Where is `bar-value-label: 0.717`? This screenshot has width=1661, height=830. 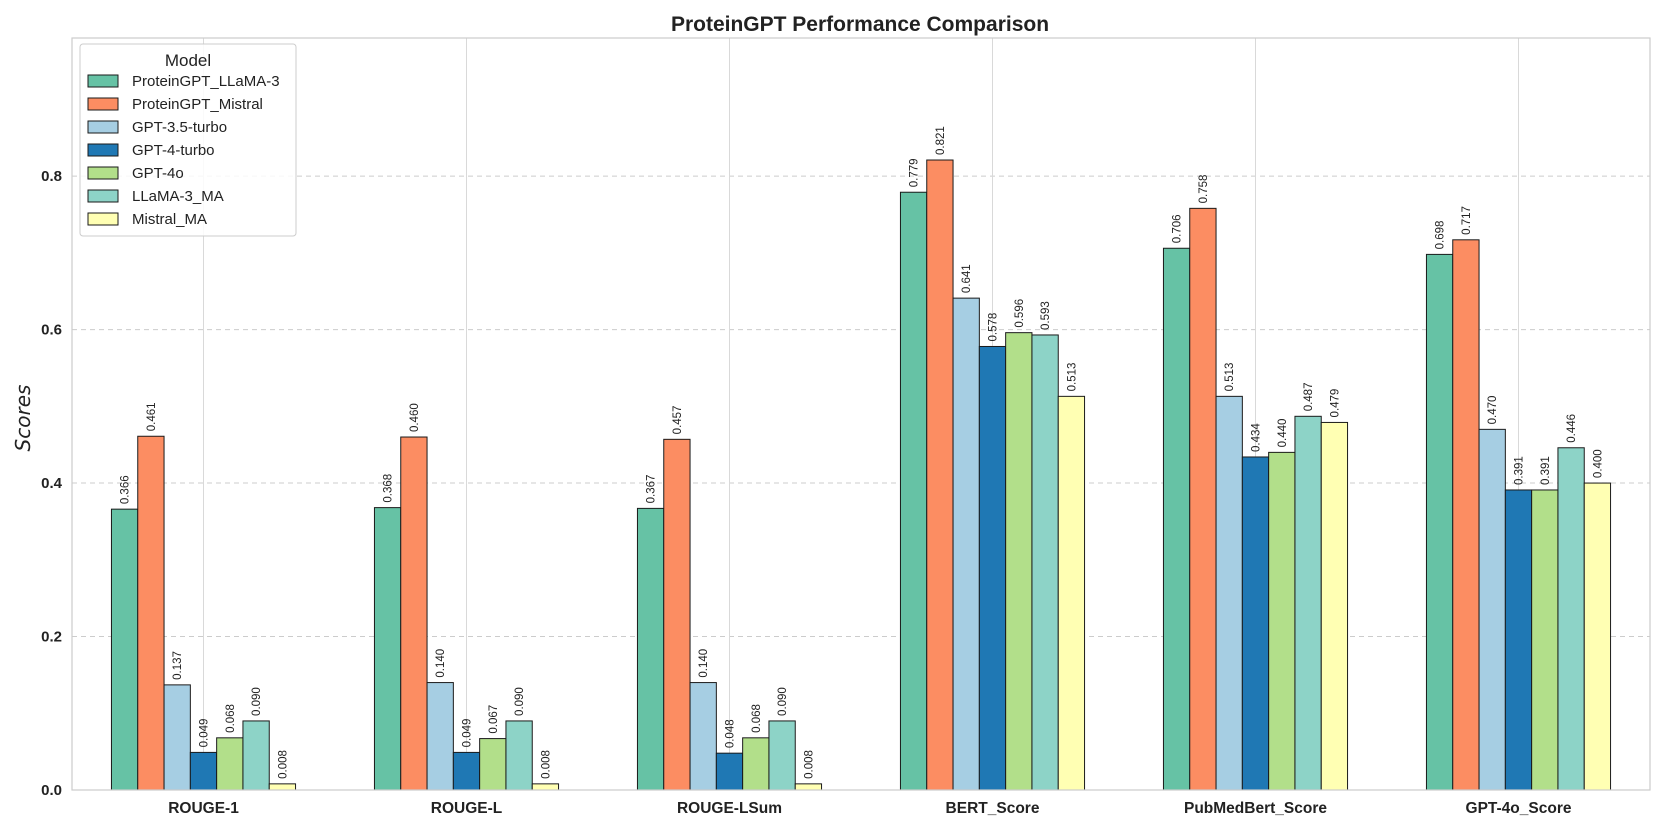
bar-value-label: 0.717 is located at coordinates (1467, 220).